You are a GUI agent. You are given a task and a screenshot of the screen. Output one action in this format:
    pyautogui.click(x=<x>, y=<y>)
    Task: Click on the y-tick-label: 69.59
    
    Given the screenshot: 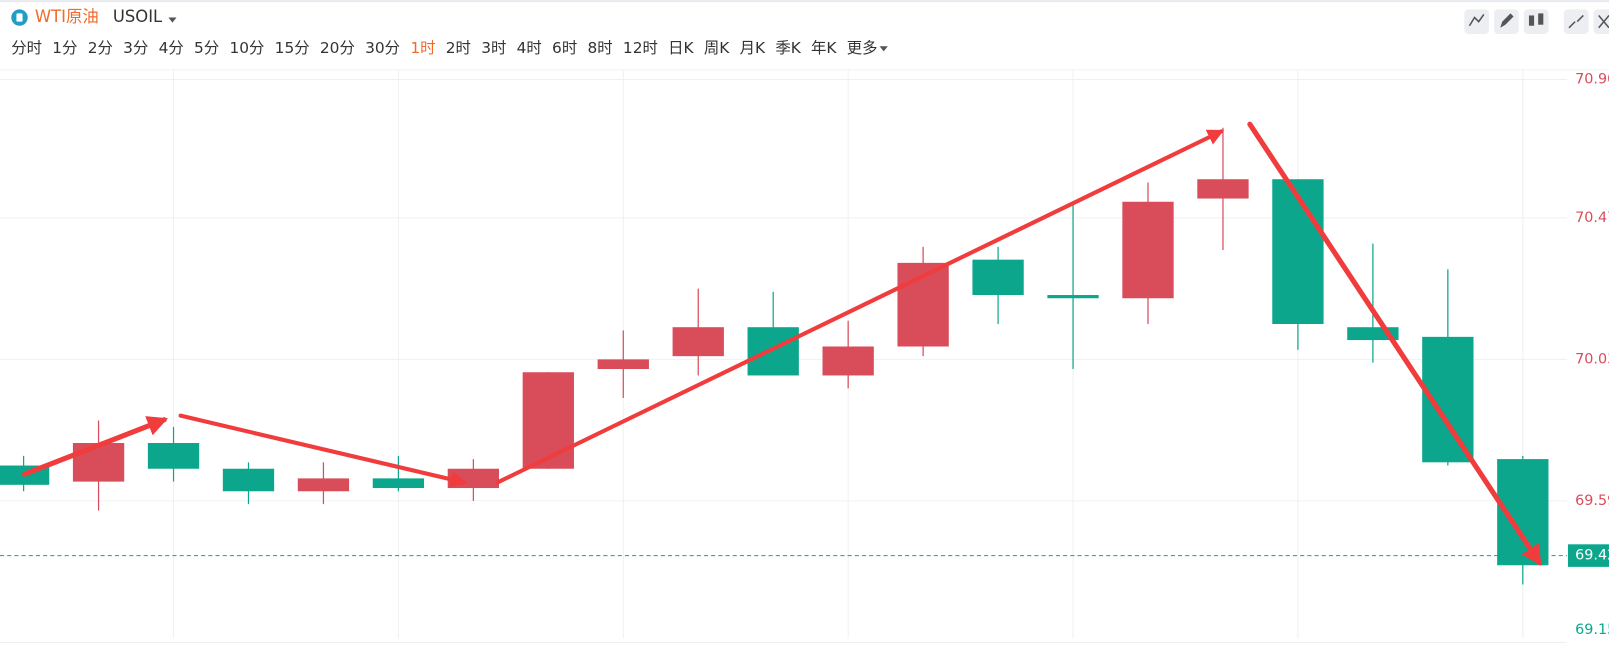 What is the action you would take?
    pyautogui.click(x=1592, y=501)
    